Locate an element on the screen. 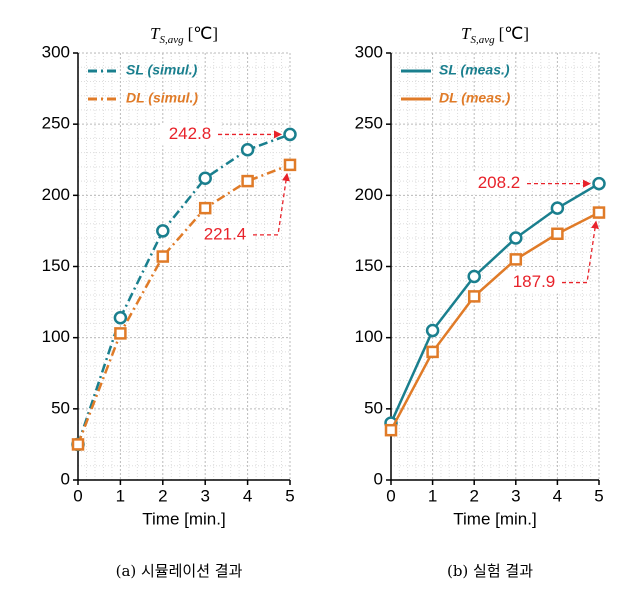  caption: (b) 실험 결과 is located at coordinates (490, 571).